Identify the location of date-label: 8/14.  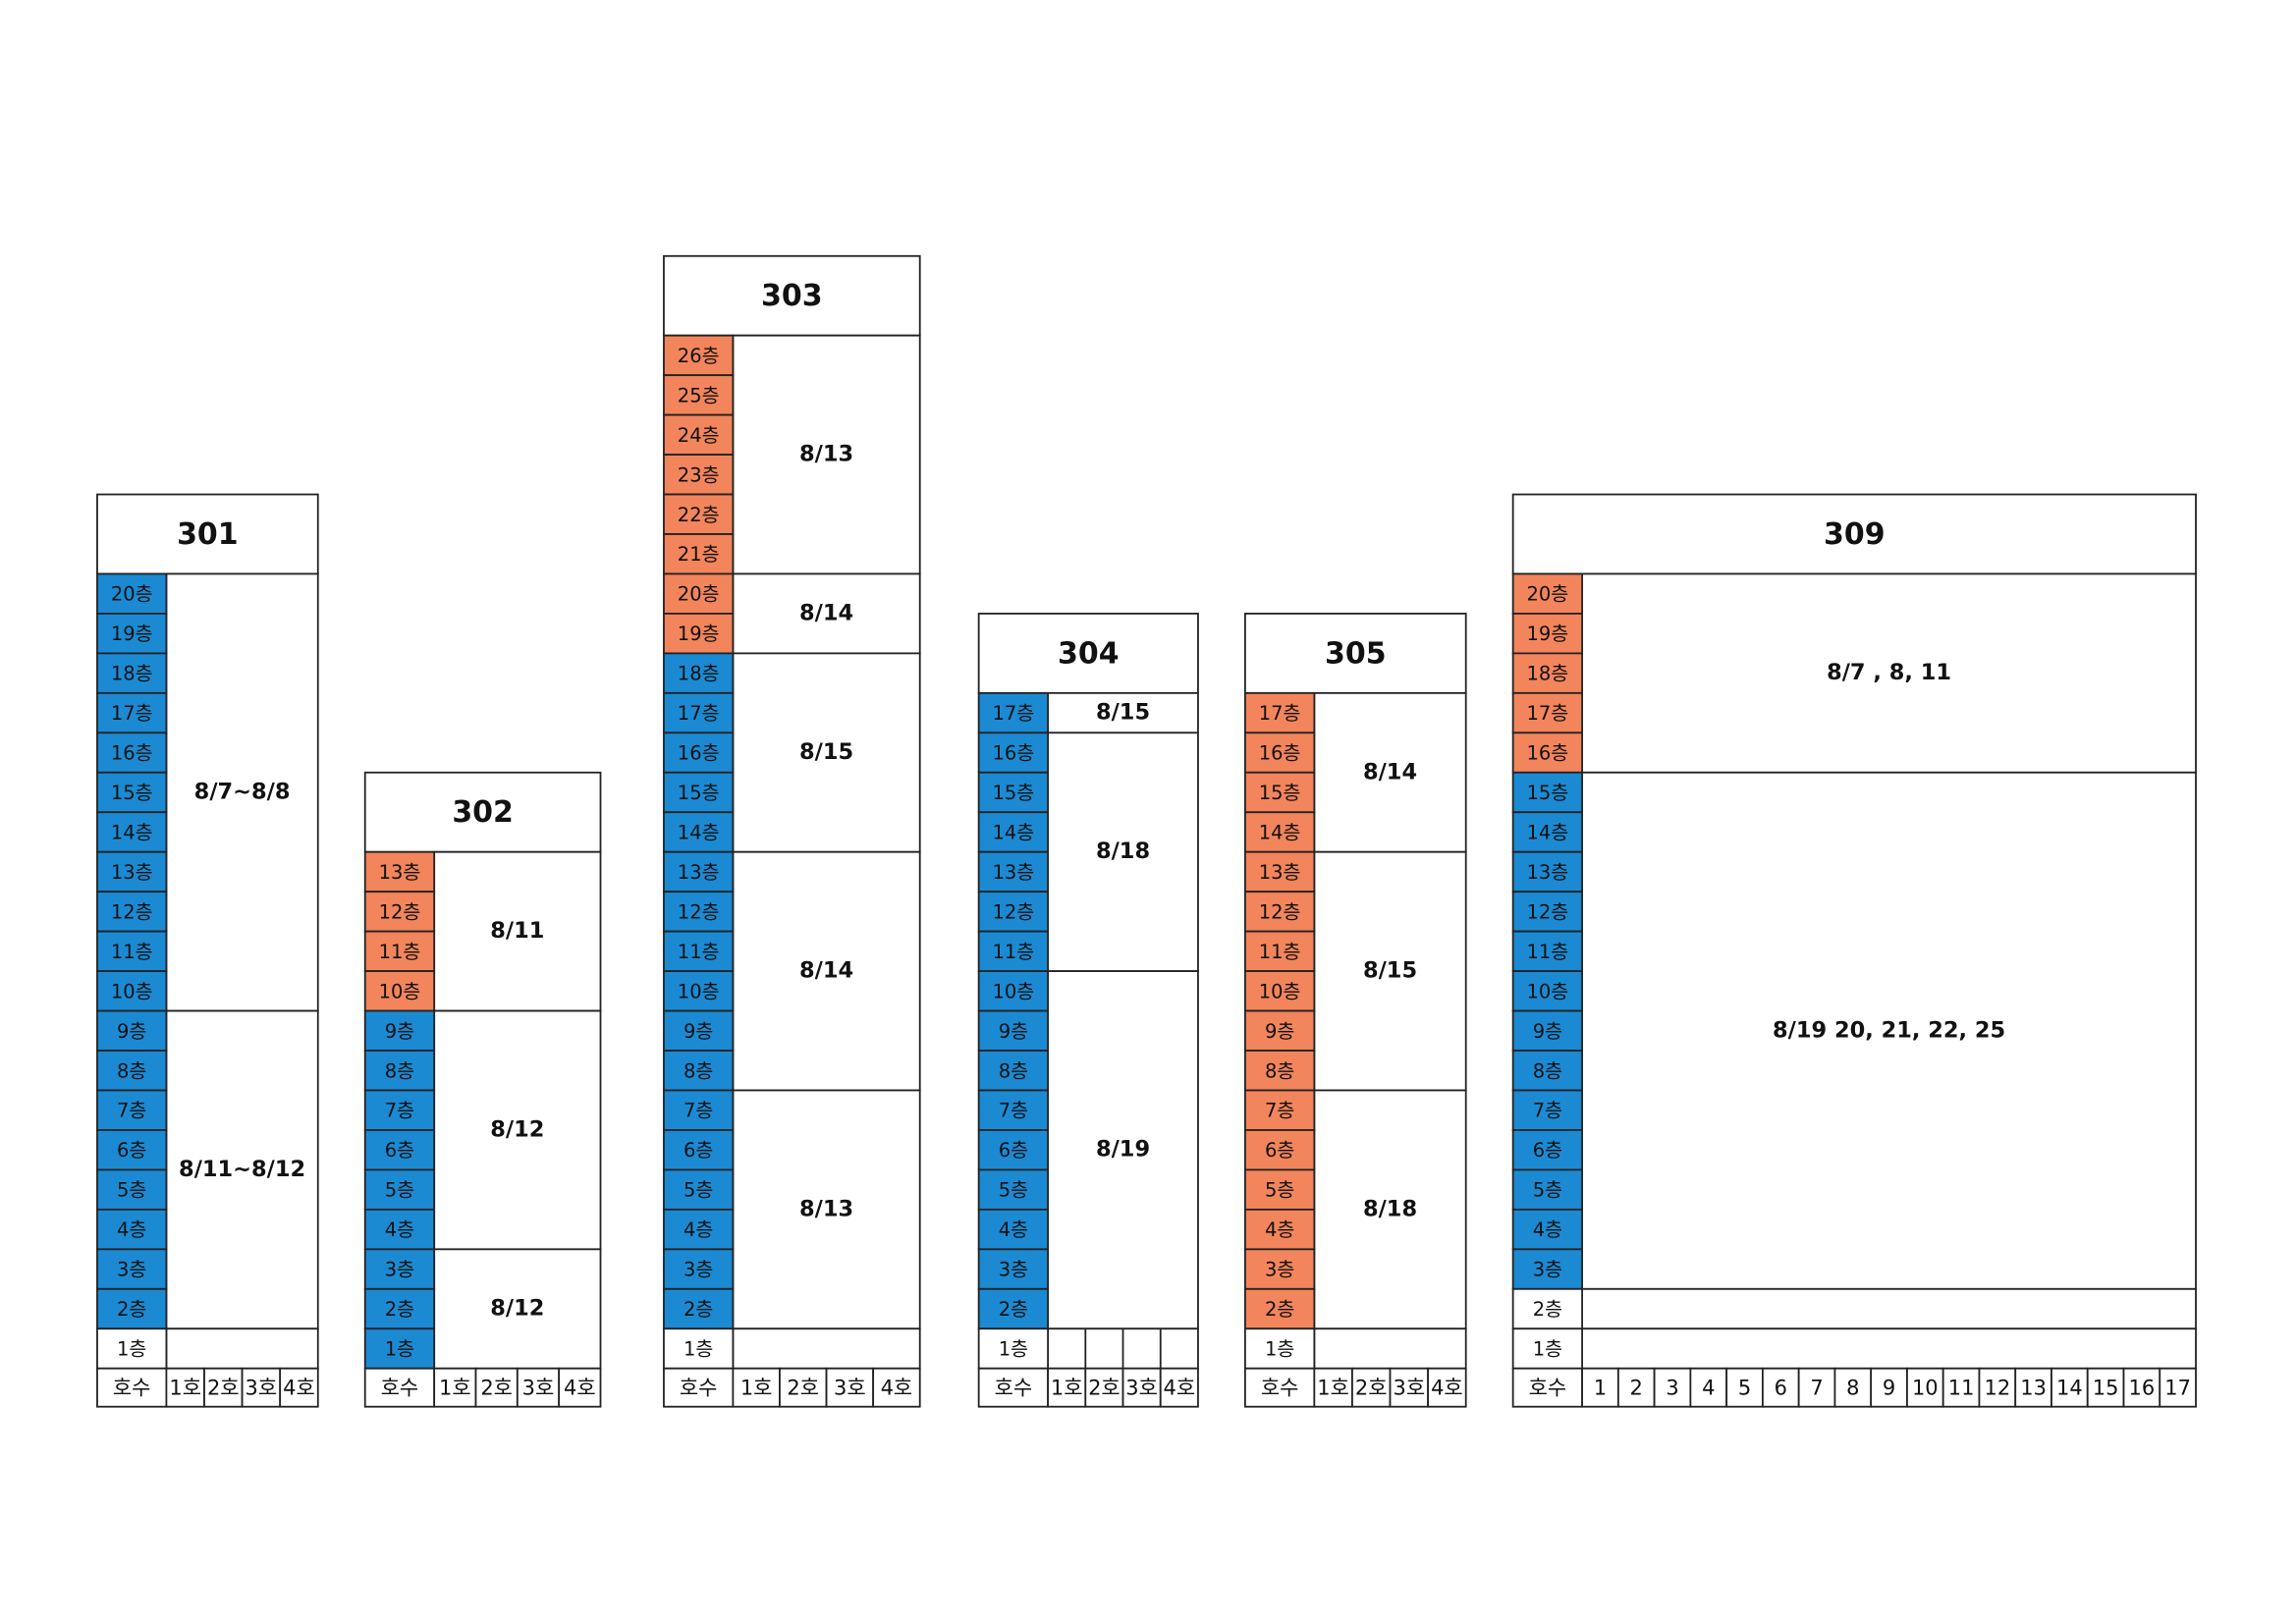
(826, 971).